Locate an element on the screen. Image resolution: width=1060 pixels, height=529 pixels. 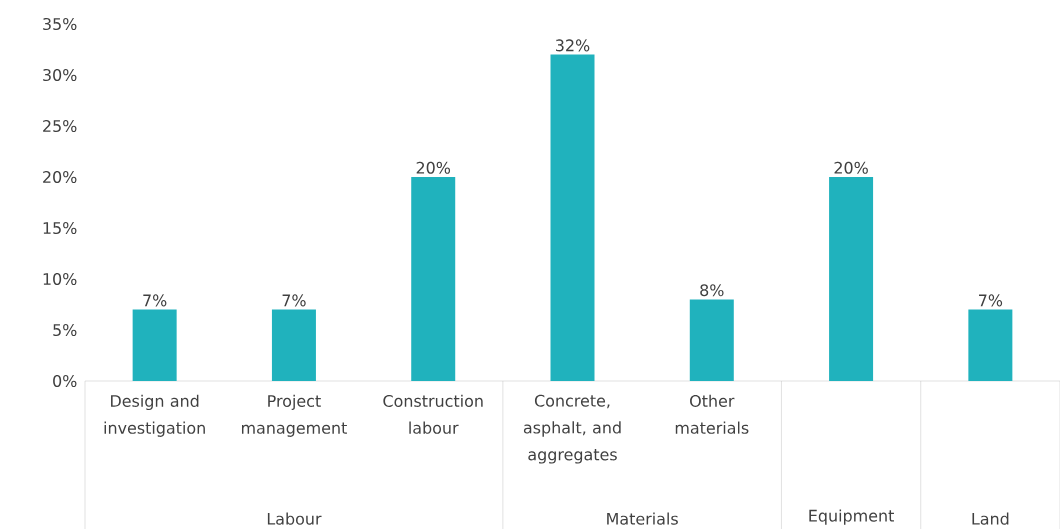
text: Materials is located at coordinates (642, 518).